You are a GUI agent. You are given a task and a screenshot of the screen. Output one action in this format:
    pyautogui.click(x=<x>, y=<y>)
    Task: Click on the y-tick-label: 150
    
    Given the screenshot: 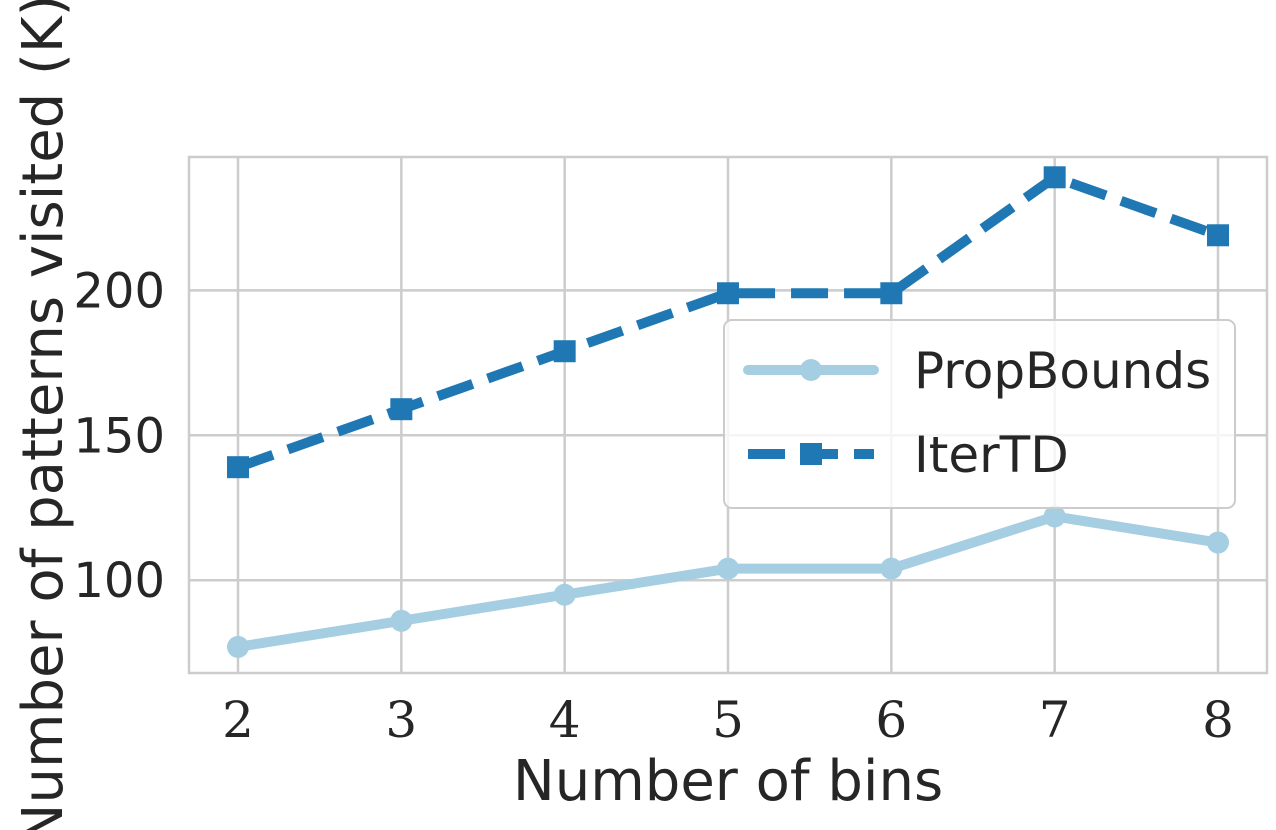 What is the action you would take?
    pyautogui.click(x=119, y=436)
    